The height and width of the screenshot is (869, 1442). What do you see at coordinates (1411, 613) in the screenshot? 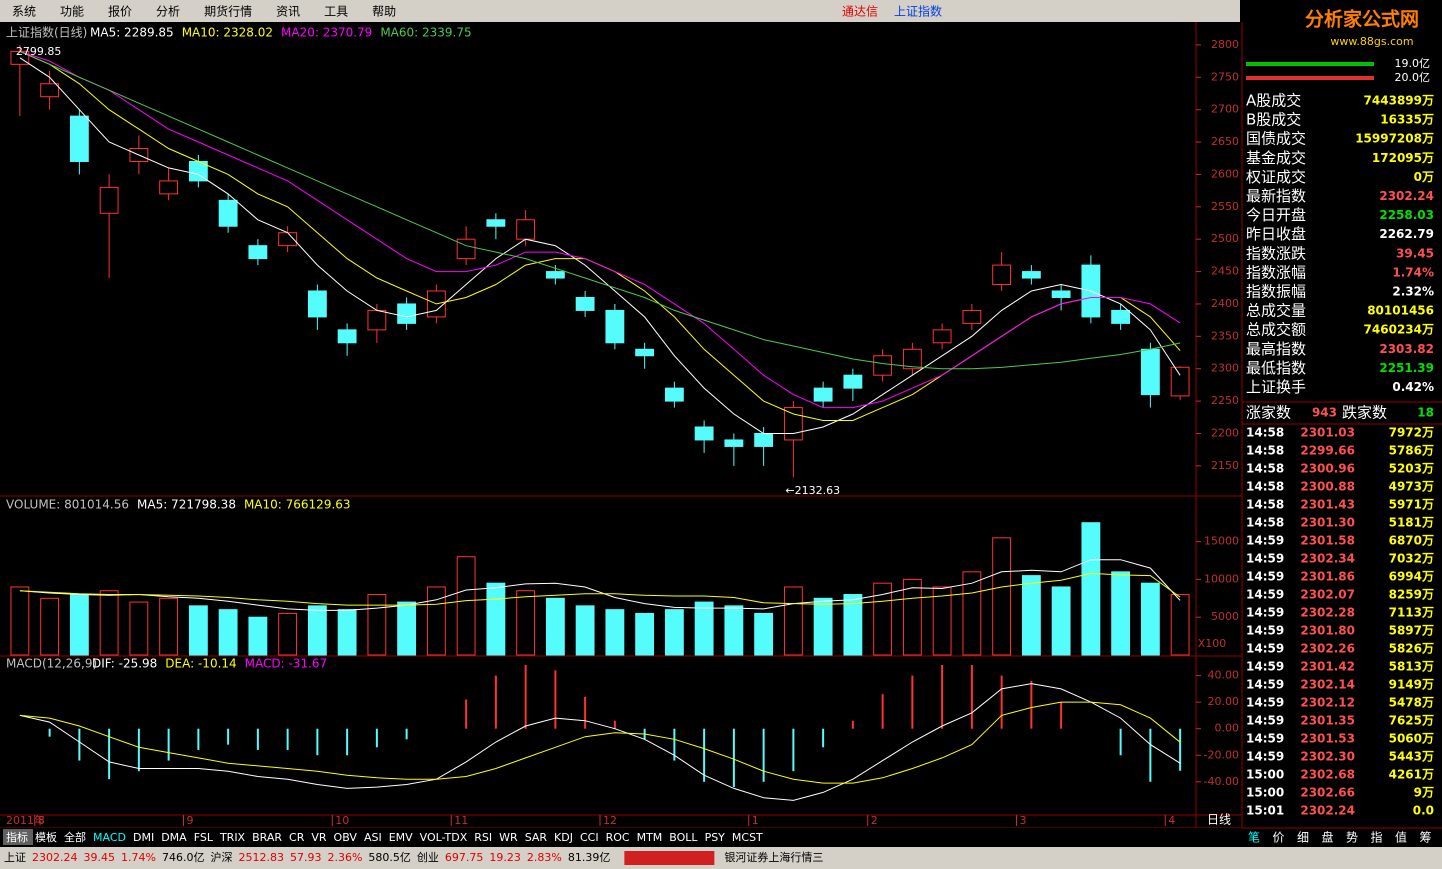
I see `tick-volume: 7113万` at bounding box center [1411, 613].